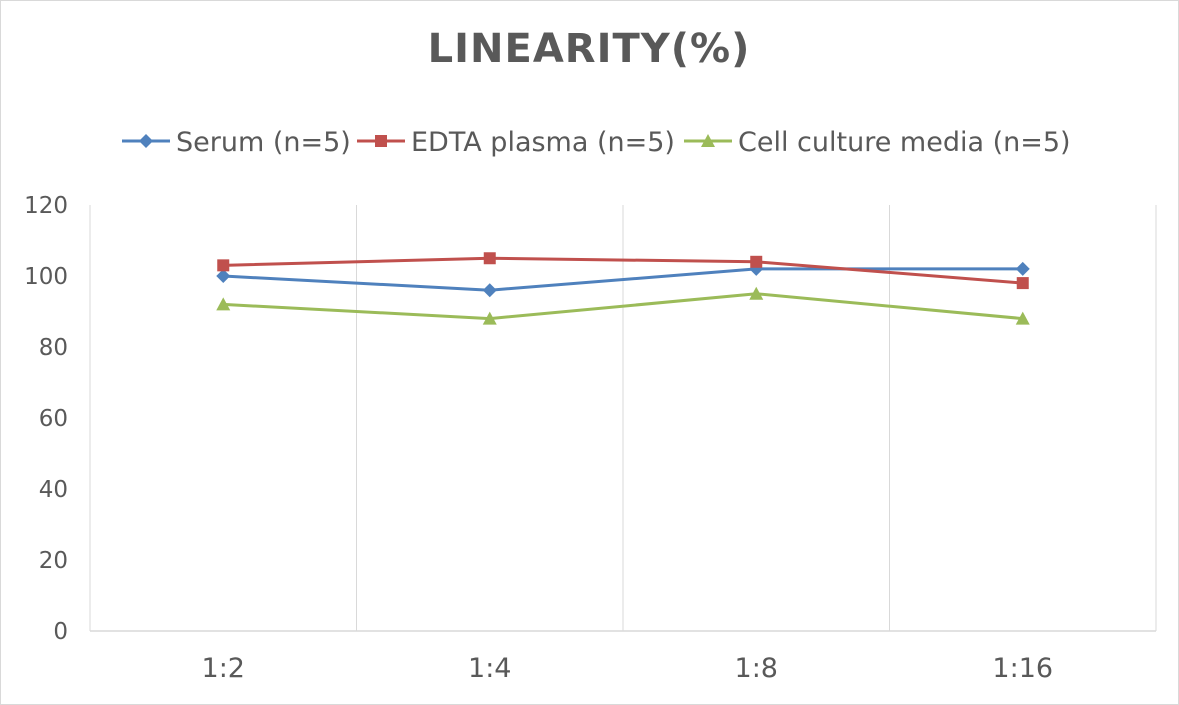  I want to click on chart-title: LINEARITY(%), so click(589, 49).